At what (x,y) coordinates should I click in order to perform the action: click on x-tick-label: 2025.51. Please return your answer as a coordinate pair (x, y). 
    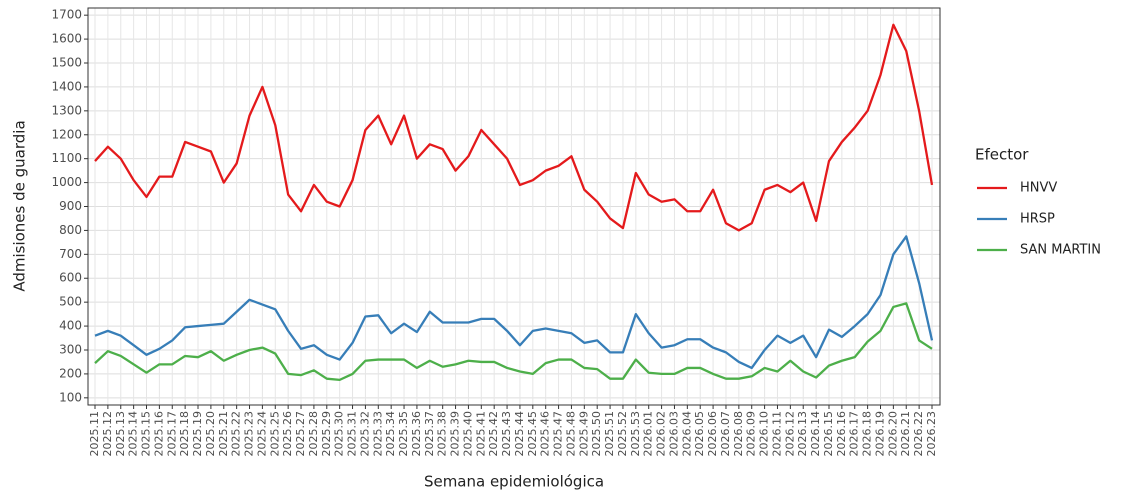
    Looking at the image, I should click on (609, 434).